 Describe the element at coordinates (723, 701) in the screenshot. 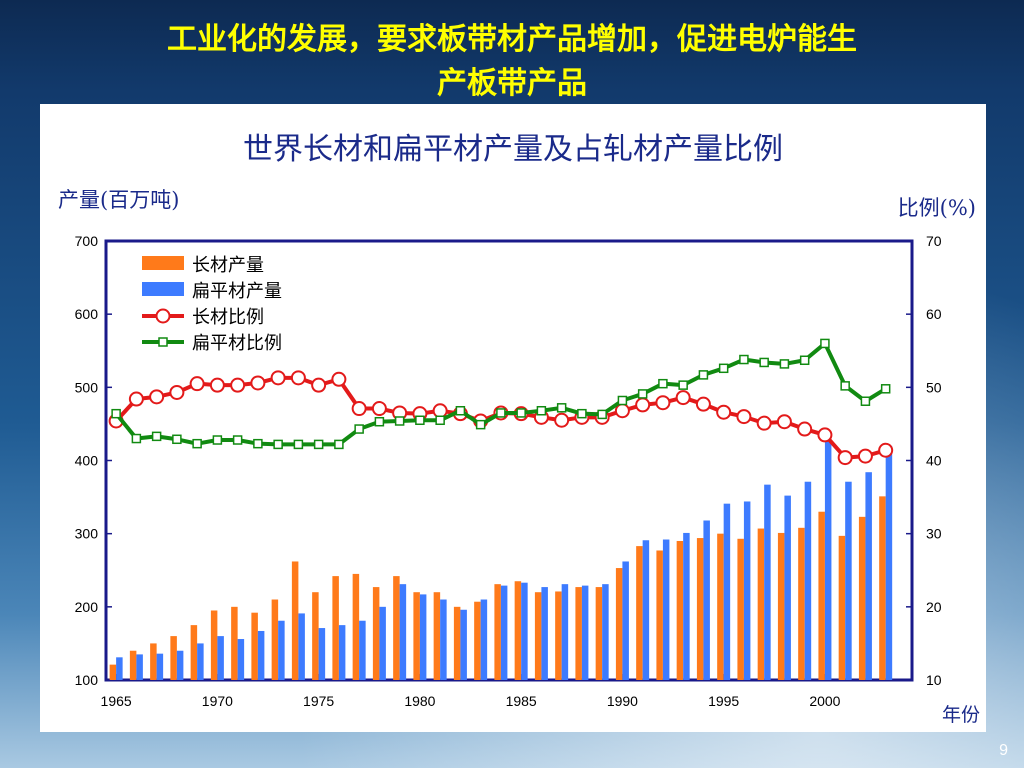

I see `x-tick-label: 1995` at that location.